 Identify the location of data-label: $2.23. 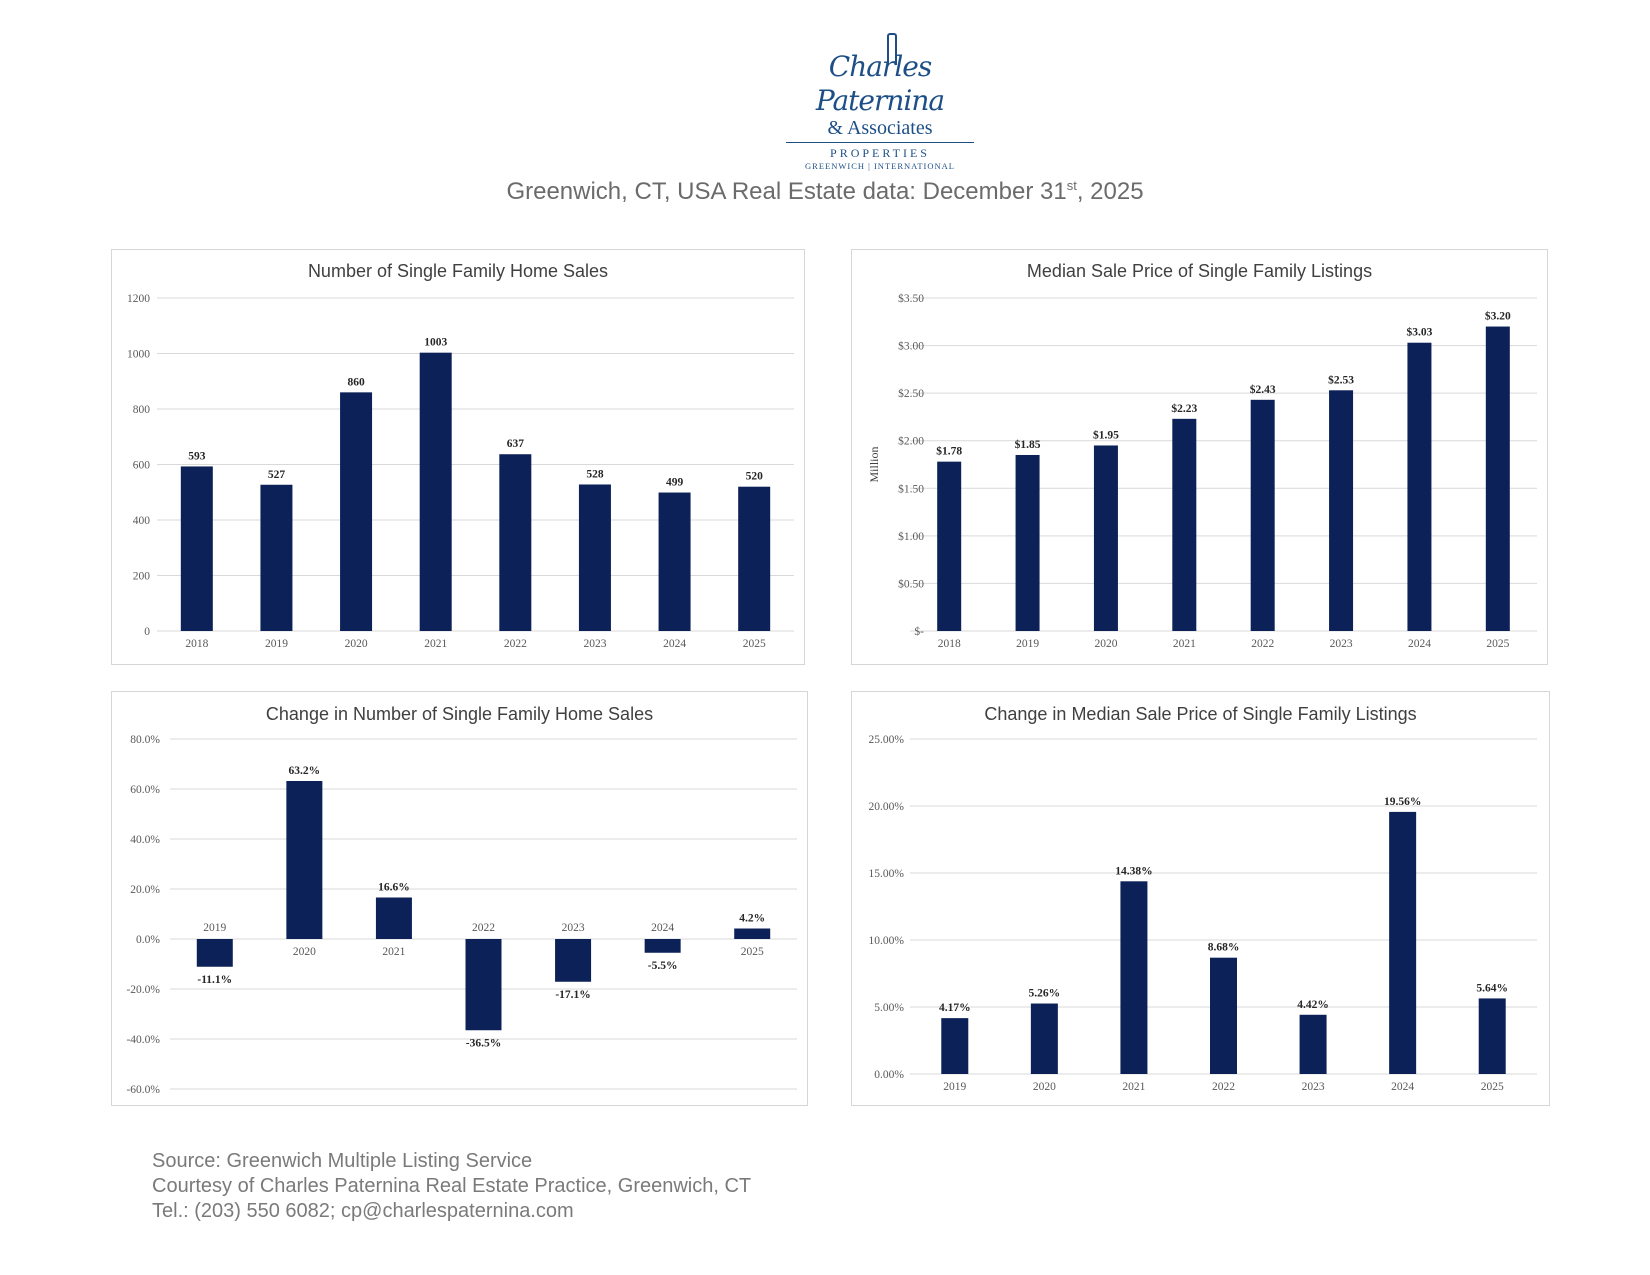
(1184, 408).